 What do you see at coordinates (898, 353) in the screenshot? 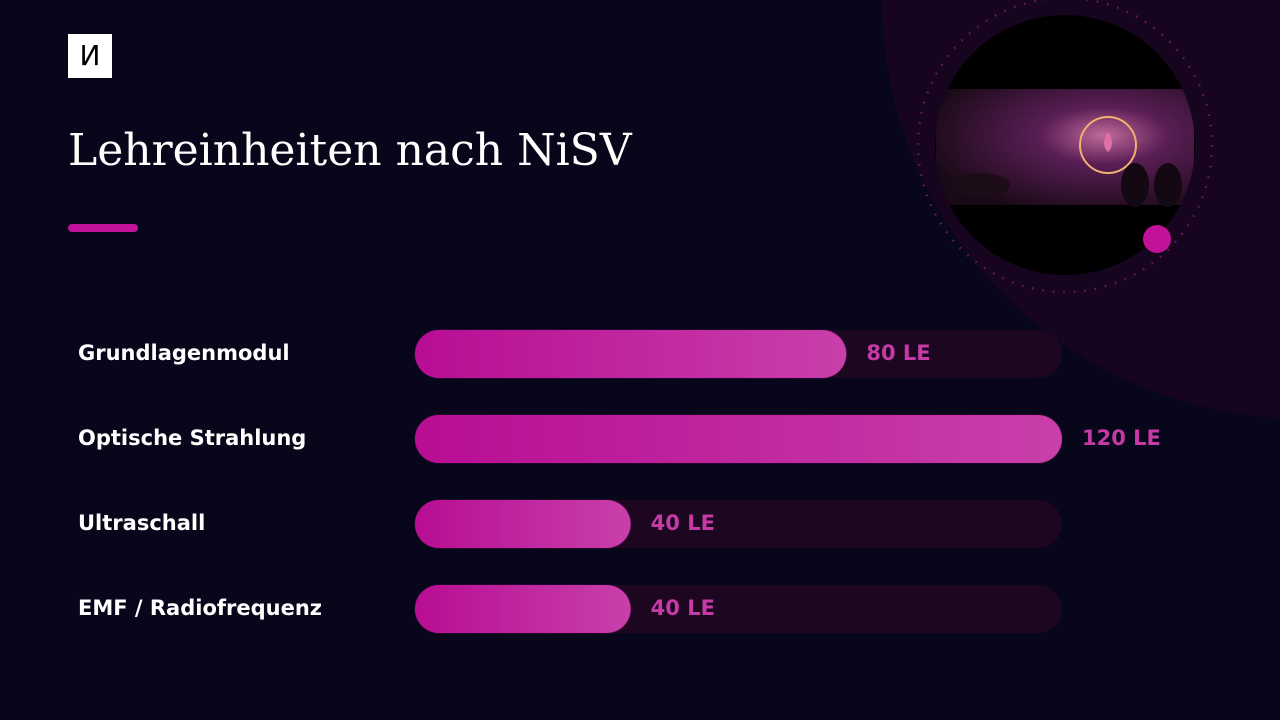
I see `value-label: 80 LE` at bounding box center [898, 353].